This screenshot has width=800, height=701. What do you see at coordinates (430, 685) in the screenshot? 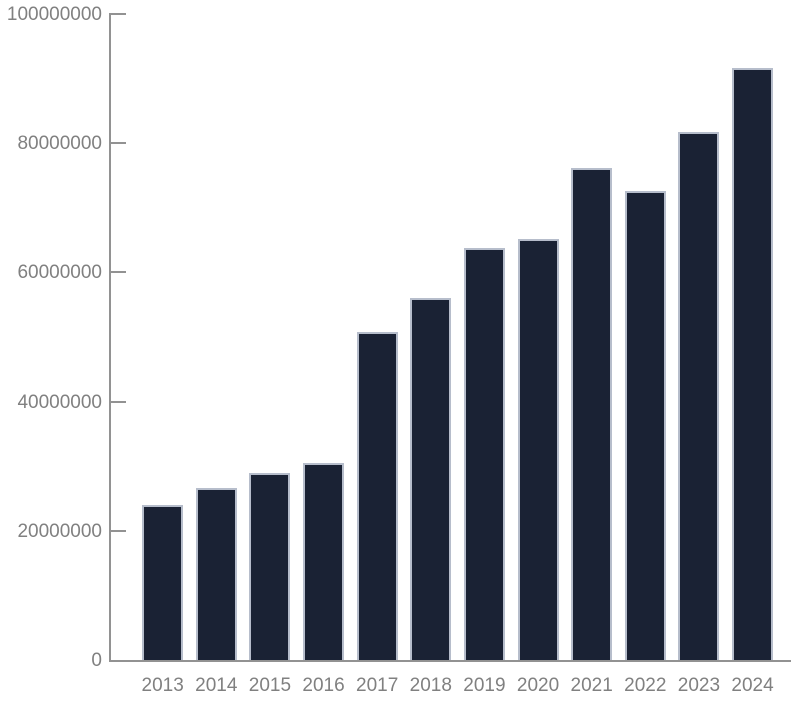
I see `x-tick-label: 2018` at bounding box center [430, 685].